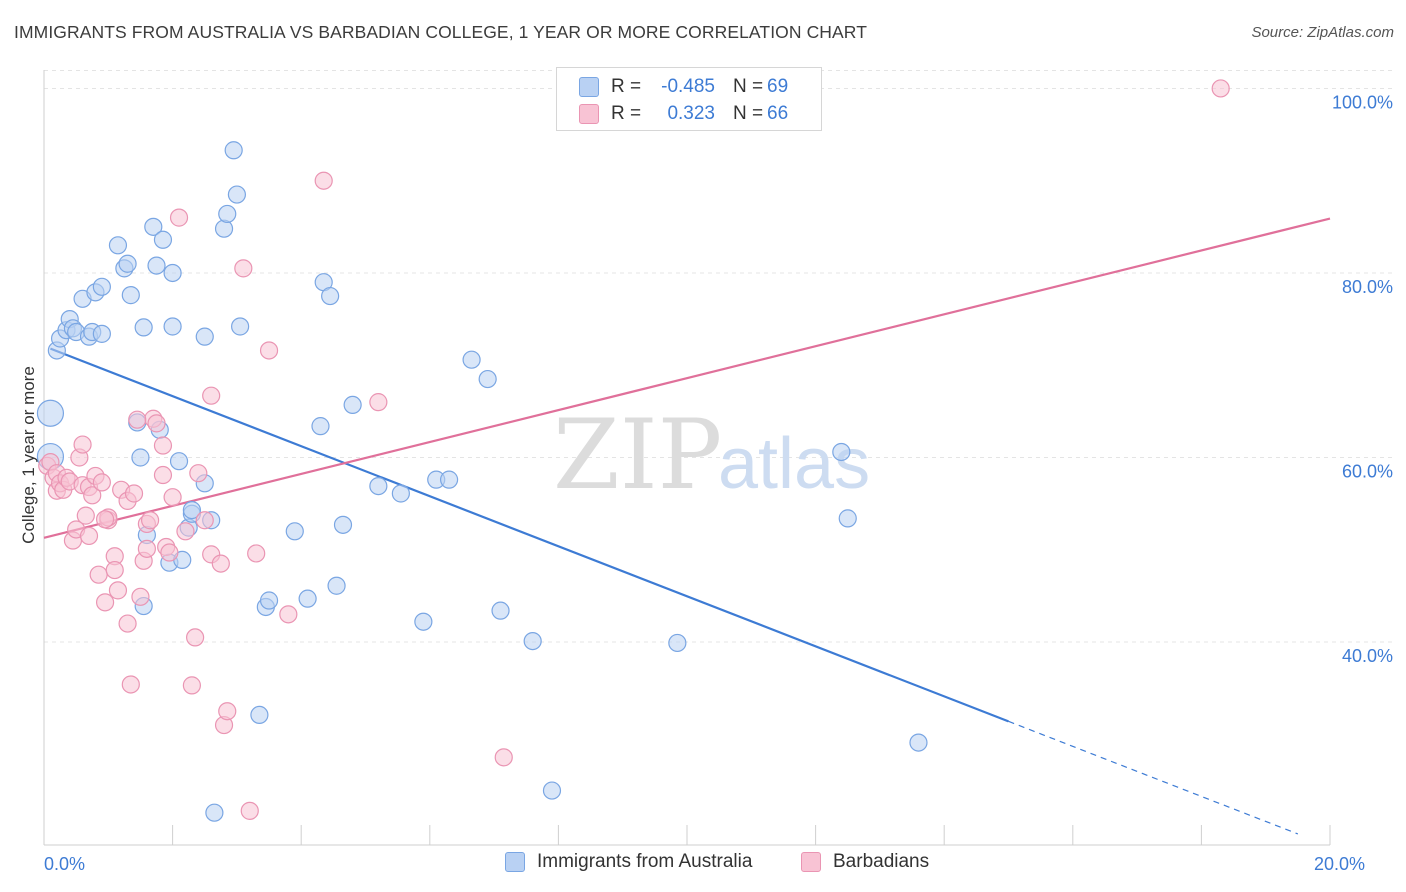 This screenshot has height=892, width=1406. What do you see at coordinates (881, 861) in the screenshot?
I see `series-label-barbadians: Barbadians` at bounding box center [881, 861].